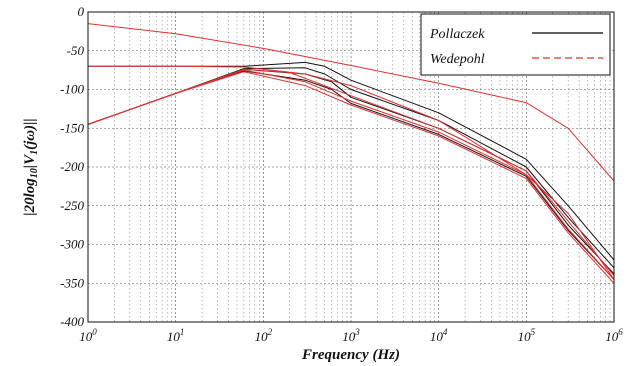  What do you see at coordinates (457, 34) in the screenshot?
I see `legend-label-pollaczek: Pollaczek` at bounding box center [457, 34].